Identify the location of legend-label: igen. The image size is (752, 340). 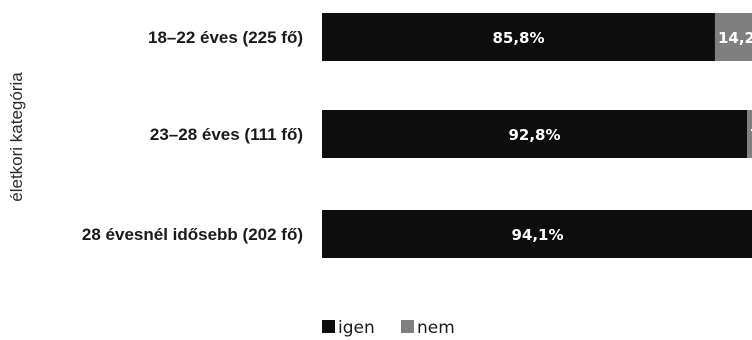
(356, 328).